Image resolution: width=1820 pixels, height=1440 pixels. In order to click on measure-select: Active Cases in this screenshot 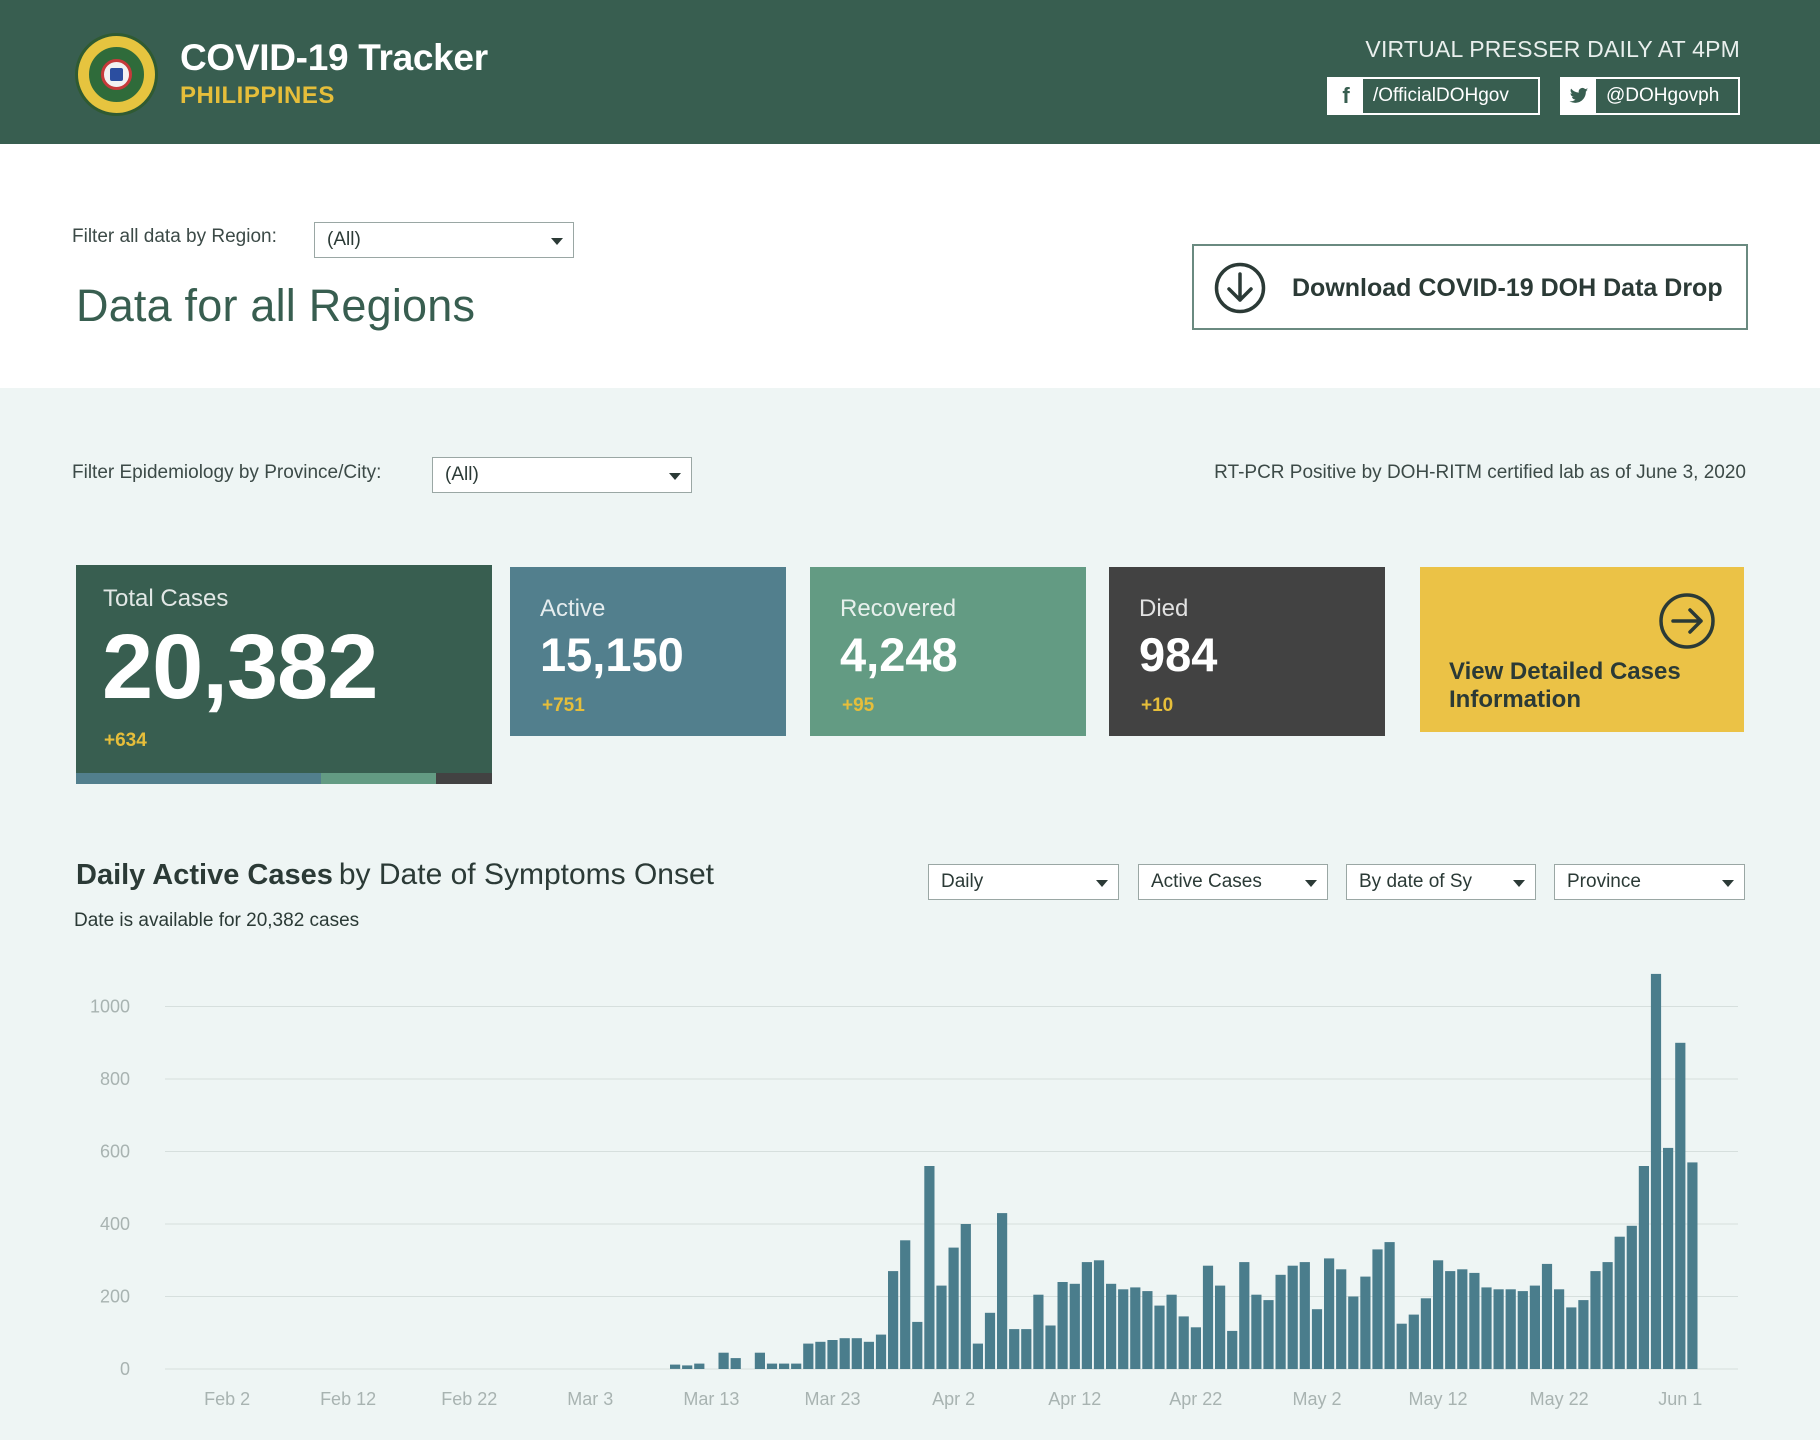, I will do `click(1233, 882)`.